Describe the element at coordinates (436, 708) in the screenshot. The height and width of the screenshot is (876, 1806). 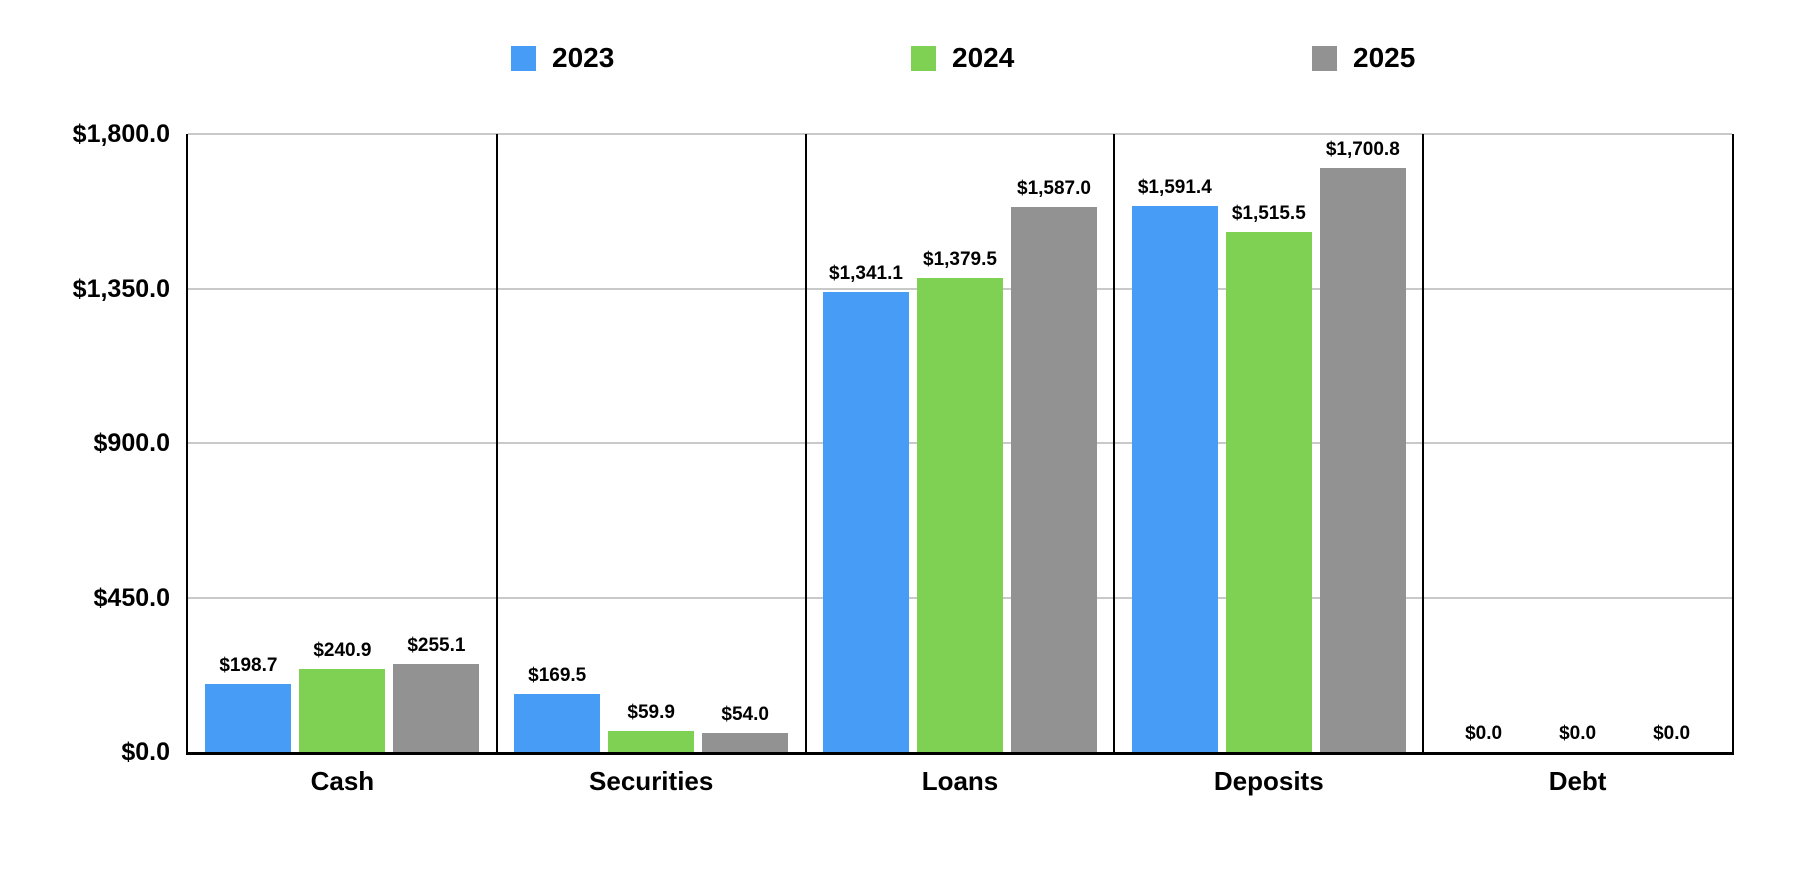
I see `bar-cash-2025` at that location.